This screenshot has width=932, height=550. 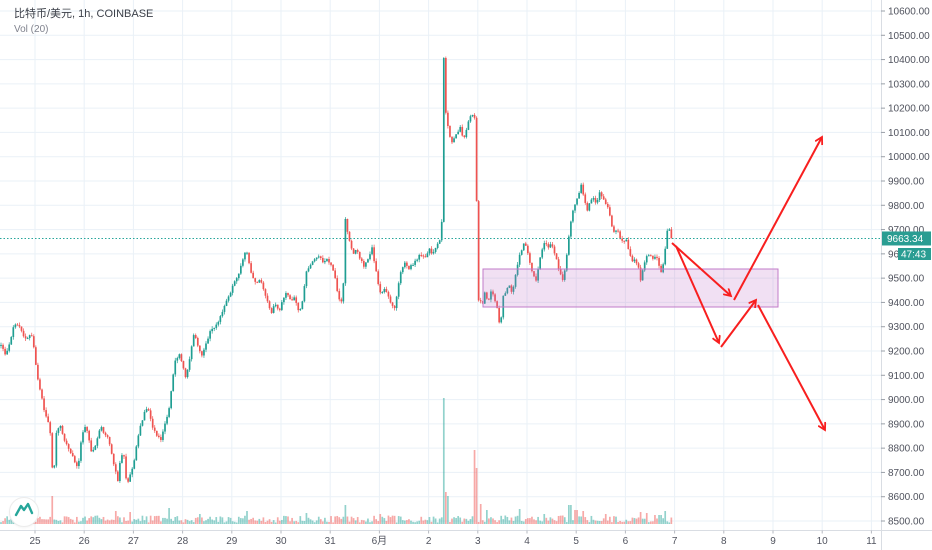 What do you see at coordinates (773, 541) in the screenshot?
I see `time-tick-label: 9` at bounding box center [773, 541].